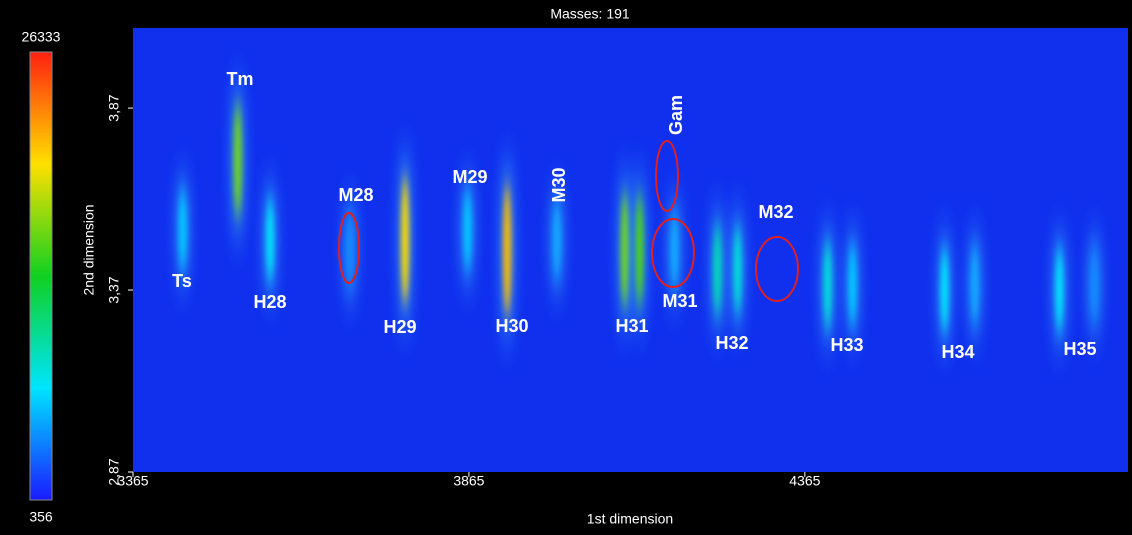 This screenshot has height=535, width=1132. Describe the element at coordinates (511, 326) in the screenshot. I see `peak-label: H30` at that location.